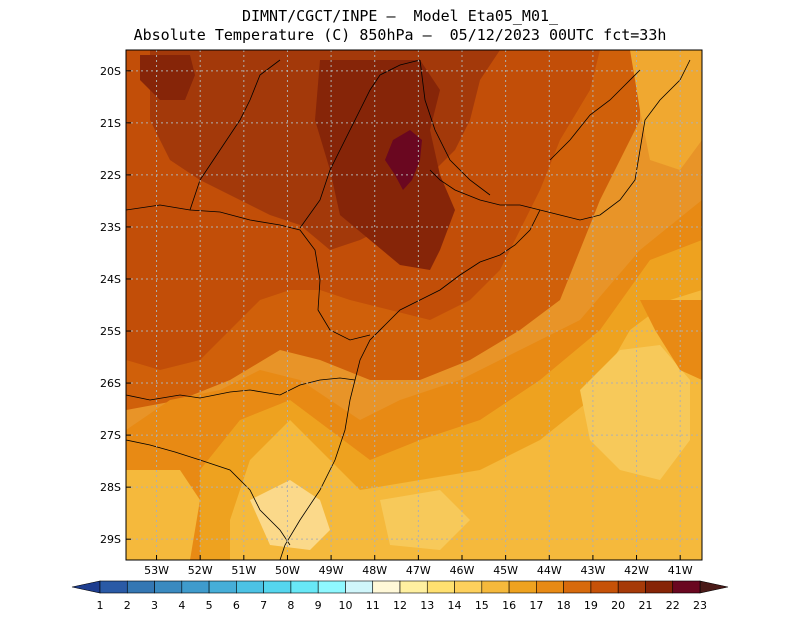  What do you see at coordinates (680, 570) in the screenshot?
I see `lon-label: 41W` at bounding box center [680, 570].